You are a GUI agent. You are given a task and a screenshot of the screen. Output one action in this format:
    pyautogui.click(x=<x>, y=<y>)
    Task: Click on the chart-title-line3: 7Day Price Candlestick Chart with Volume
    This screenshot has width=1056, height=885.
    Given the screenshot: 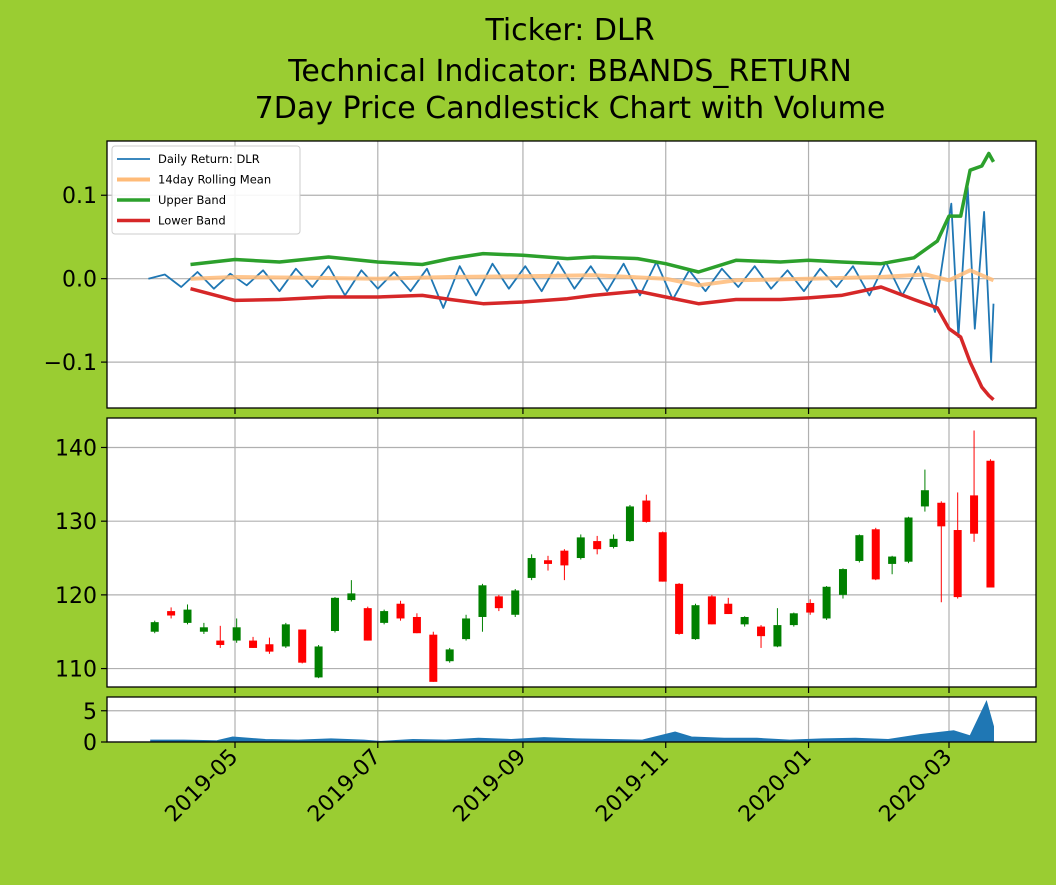 What is the action you would take?
    pyautogui.click(x=570, y=108)
    